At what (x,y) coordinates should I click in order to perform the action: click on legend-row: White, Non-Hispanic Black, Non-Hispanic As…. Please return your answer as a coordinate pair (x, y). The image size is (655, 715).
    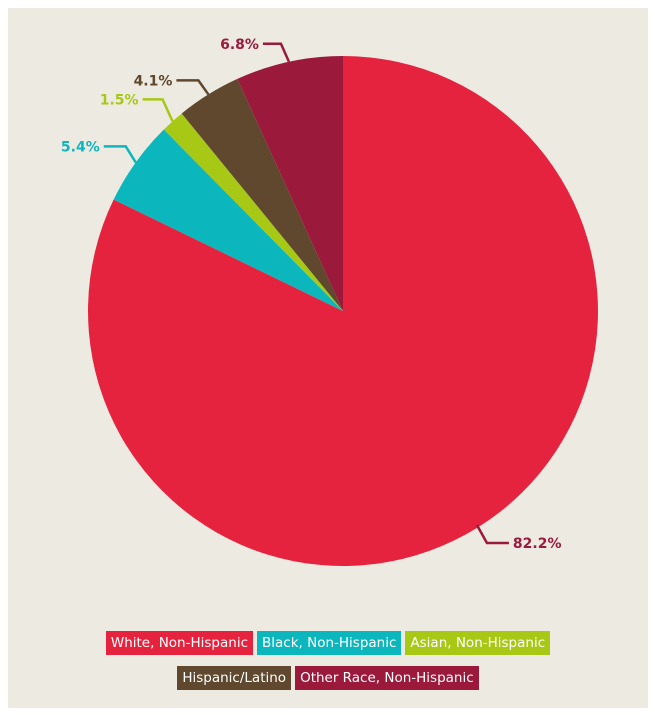
    Looking at the image, I should click on (328, 643).